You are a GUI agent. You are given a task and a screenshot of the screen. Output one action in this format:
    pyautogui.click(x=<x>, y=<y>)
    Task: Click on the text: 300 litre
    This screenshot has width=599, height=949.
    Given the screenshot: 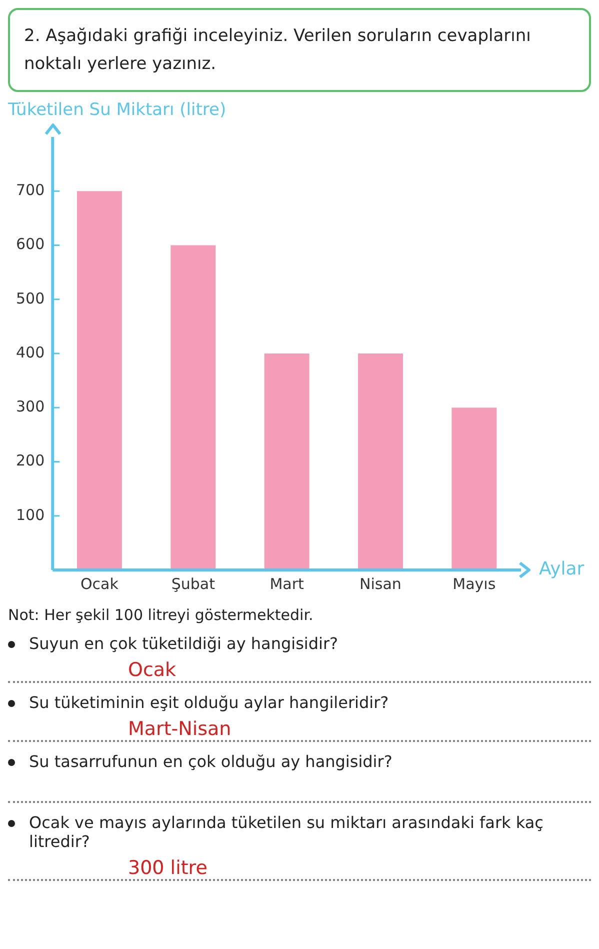 What is the action you would take?
    pyautogui.click(x=299, y=869)
    